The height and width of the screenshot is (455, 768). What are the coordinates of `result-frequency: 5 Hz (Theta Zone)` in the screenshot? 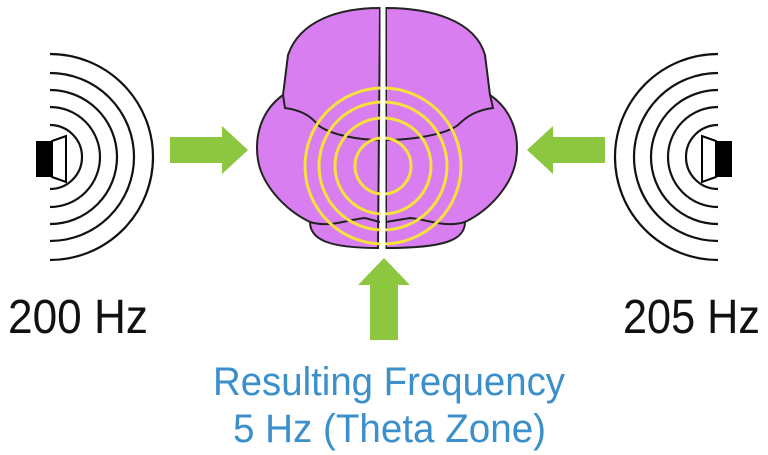 It's located at (389, 429).